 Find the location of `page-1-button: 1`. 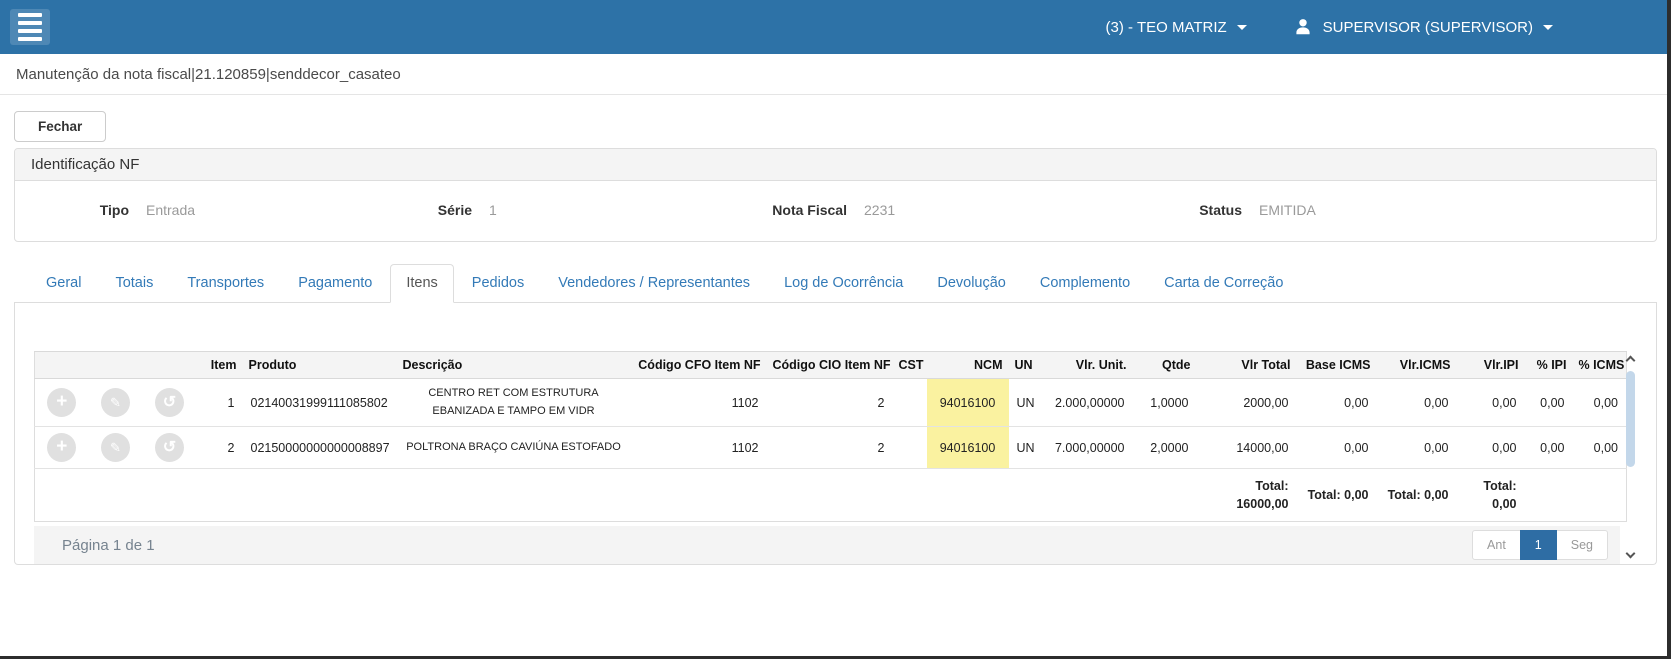

page-1-button: 1 is located at coordinates (1538, 545).